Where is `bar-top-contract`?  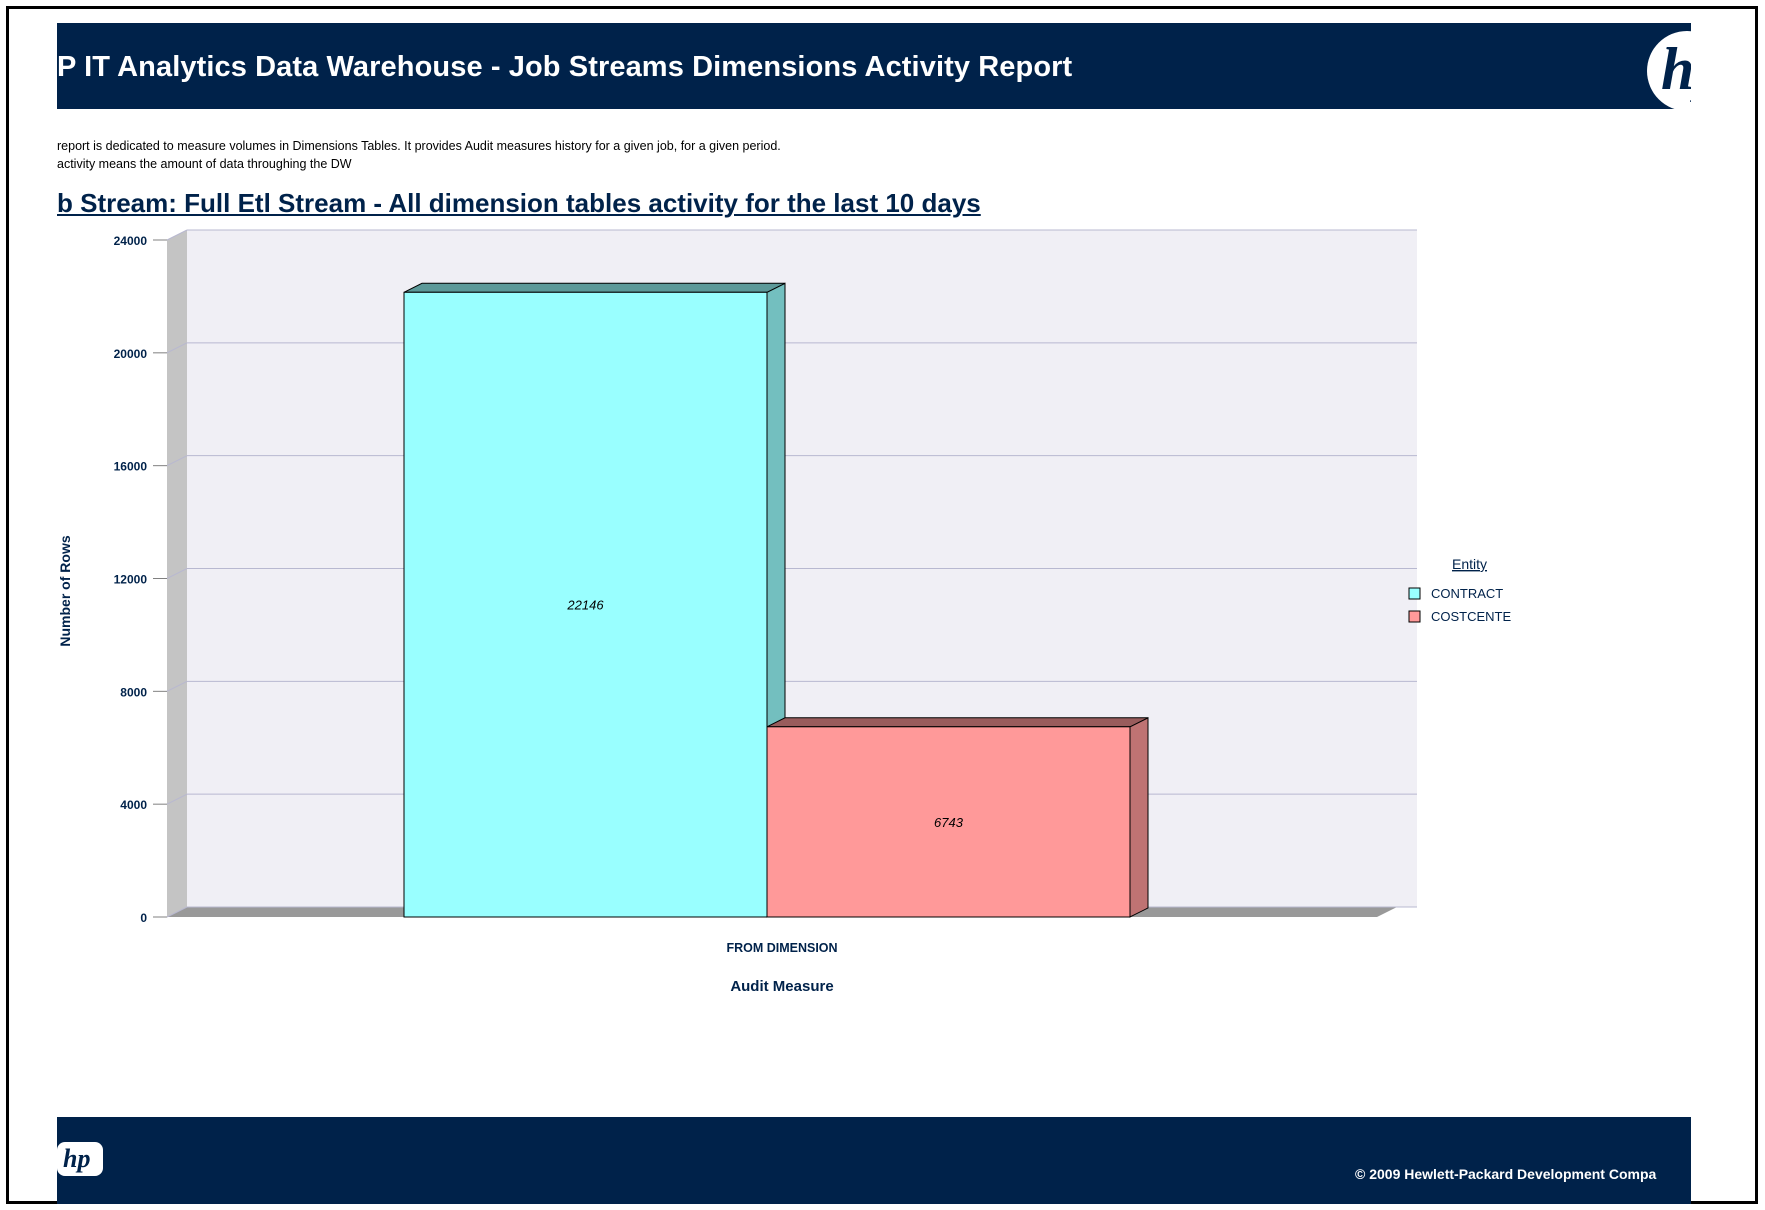 bar-top-contract is located at coordinates (594, 287).